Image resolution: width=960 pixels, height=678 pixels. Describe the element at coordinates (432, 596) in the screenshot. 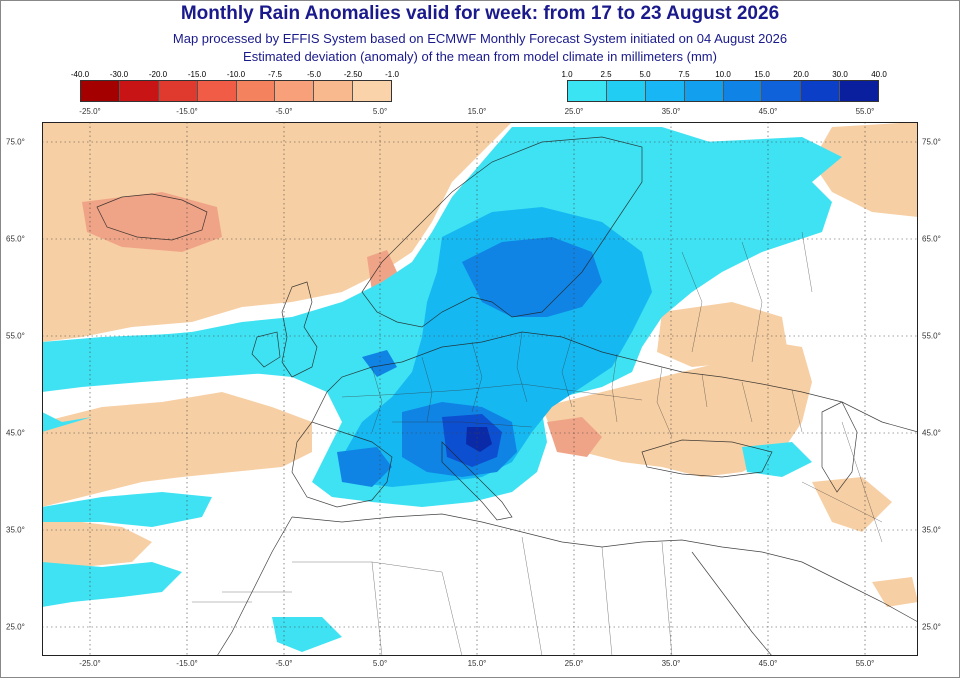

I see `border-lines-africa` at that location.